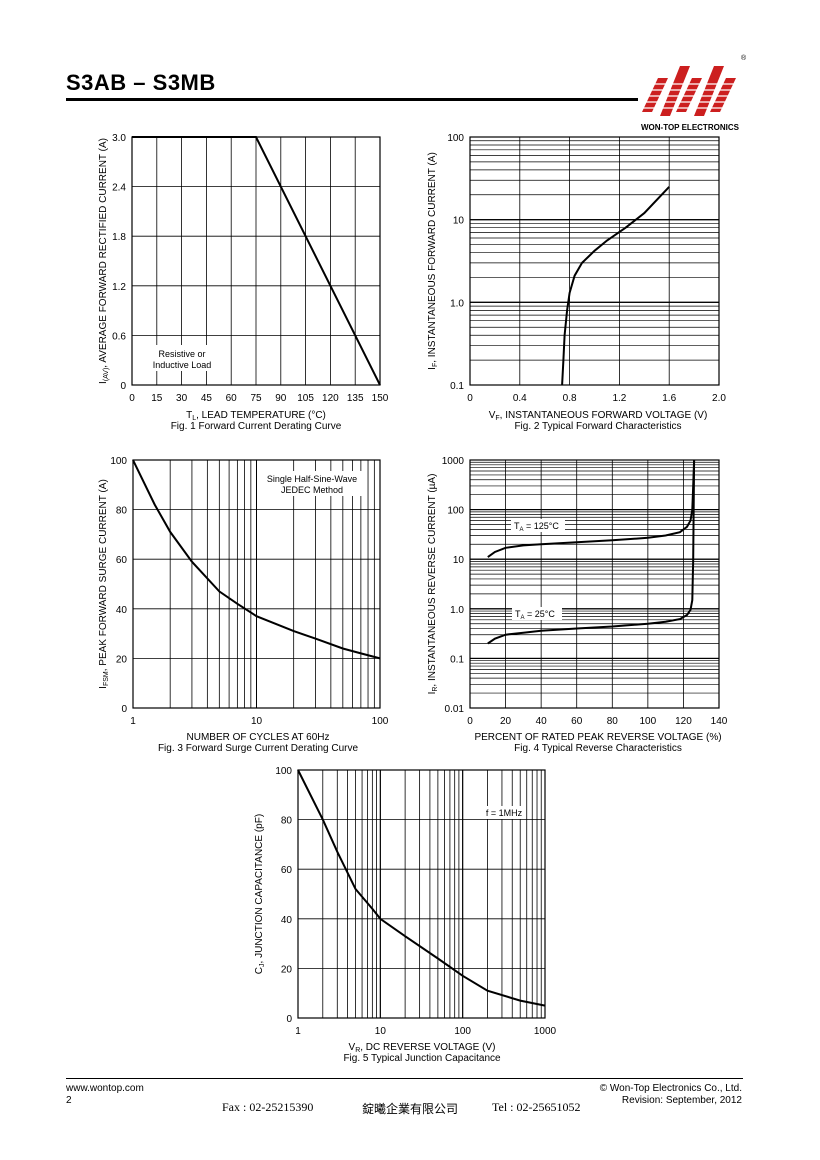 Image resolution: width=820 pixels, height=1160 pixels. Describe the element at coordinates (457, 386) in the screenshot. I see `fig2-ytick-label: 0.1` at that location.